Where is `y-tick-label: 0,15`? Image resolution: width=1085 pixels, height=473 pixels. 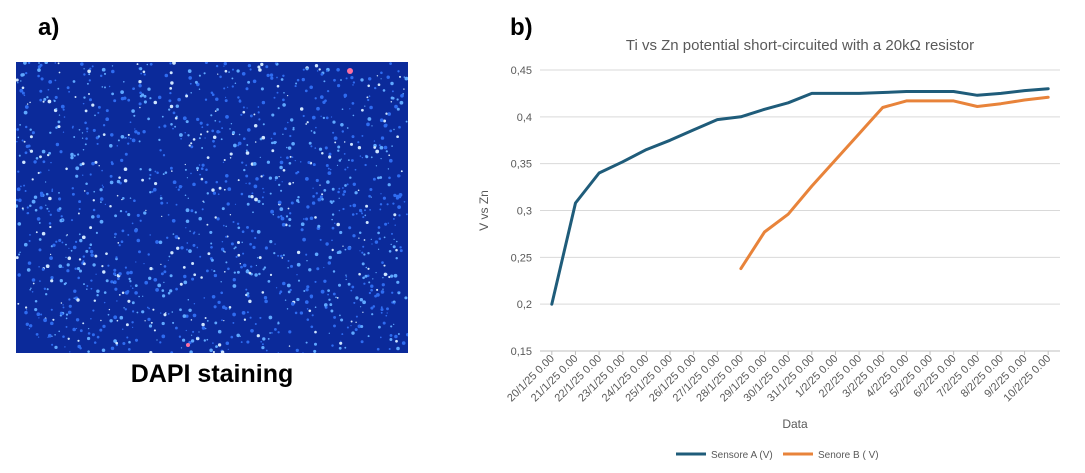 y-tick-label: 0,15 is located at coordinates (521, 352).